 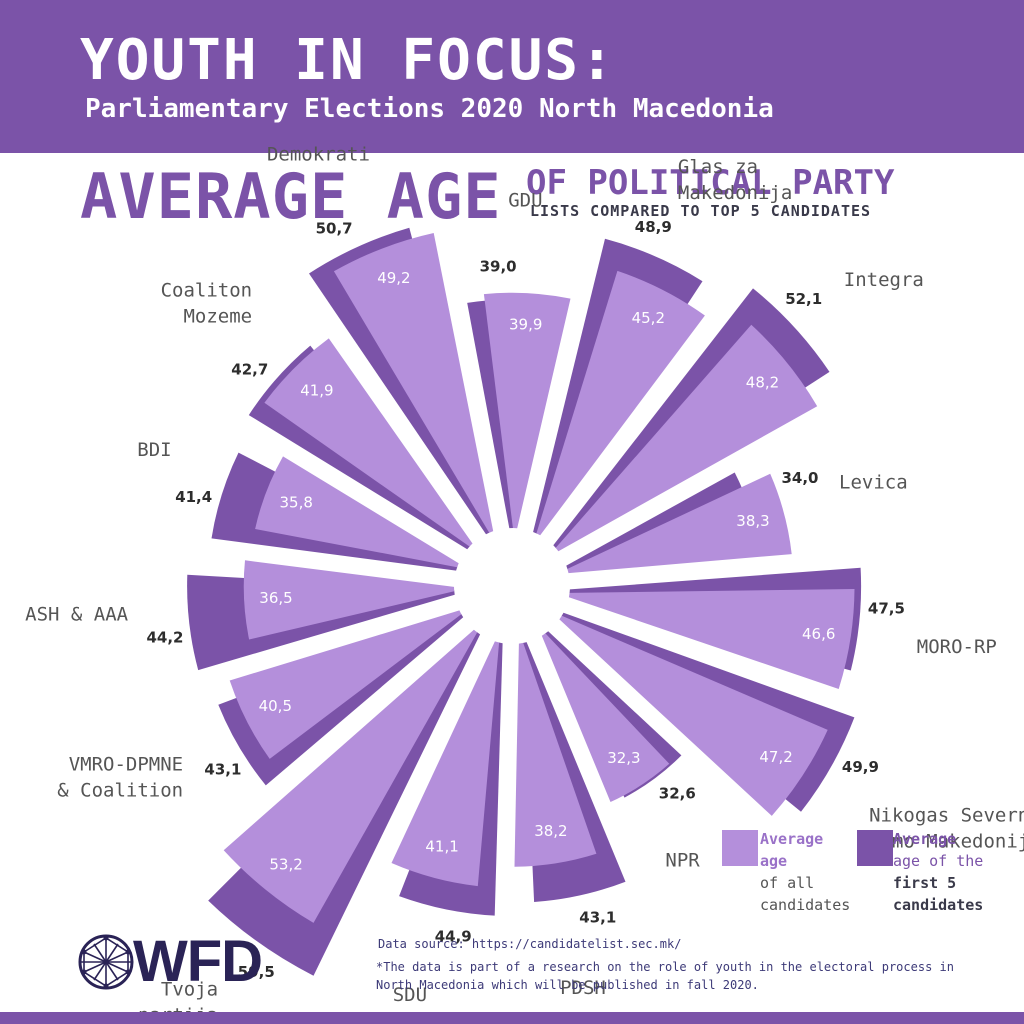 What do you see at coordinates (295, 503) in the screenshot?
I see `value-label-all: 35,8` at bounding box center [295, 503].